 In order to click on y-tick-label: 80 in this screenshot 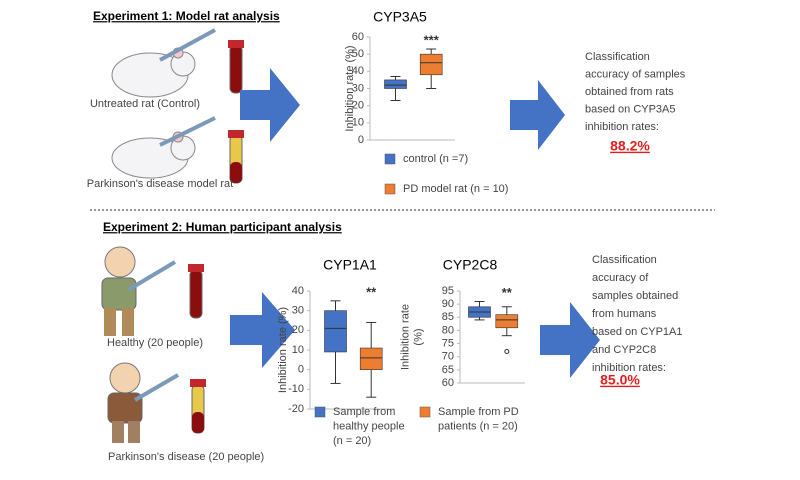, I will do `click(448, 330)`.